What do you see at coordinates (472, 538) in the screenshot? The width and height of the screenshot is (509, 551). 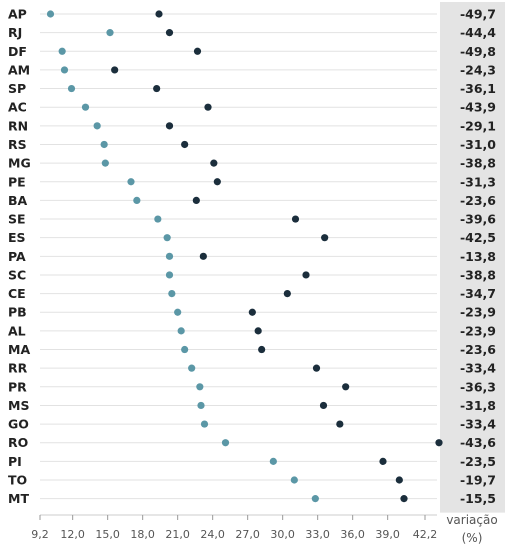 I see `variation-column-title-line2: (%)` at bounding box center [472, 538].